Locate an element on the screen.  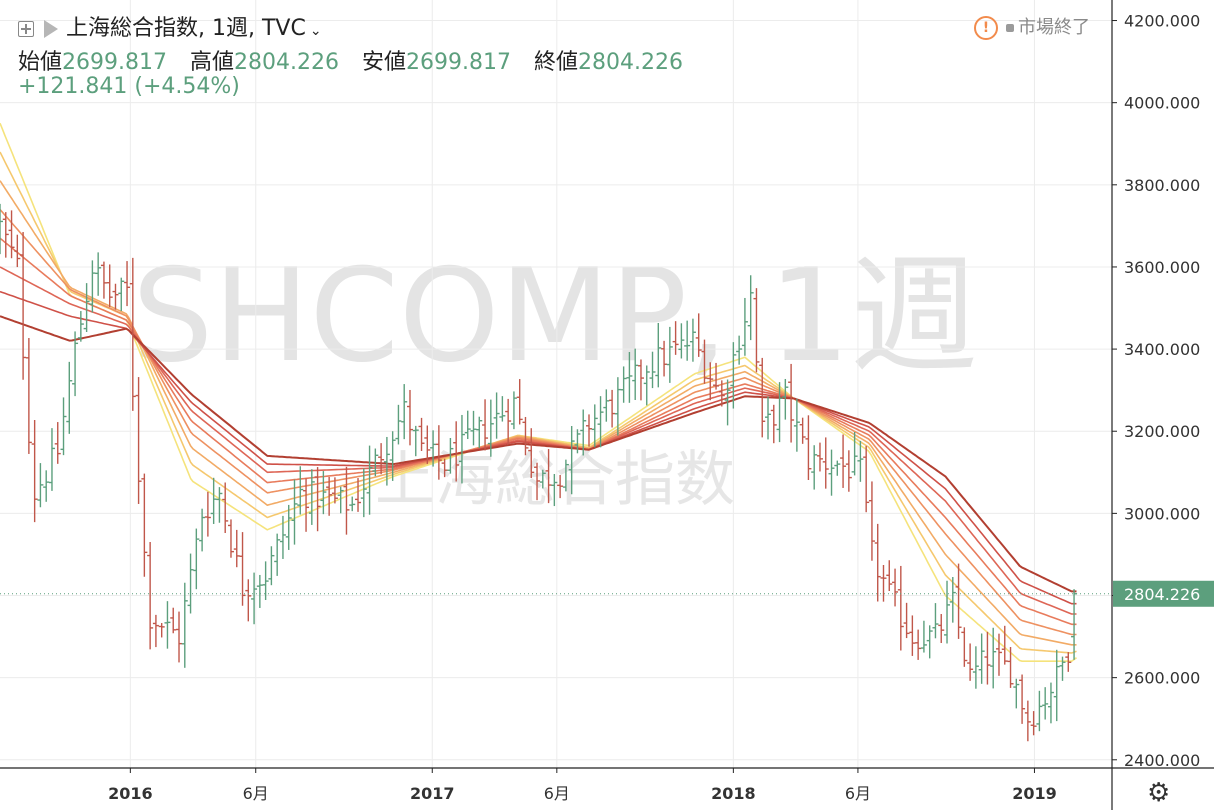
flag-icon is located at coordinates (51, 29).